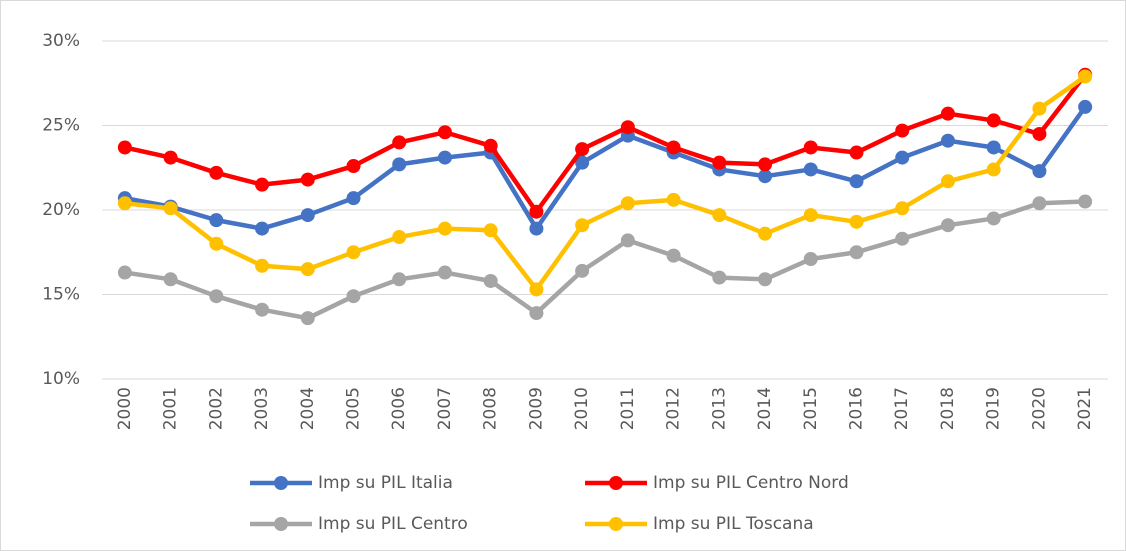  What do you see at coordinates (171, 408) in the screenshot?
I see `x-tick-label: 2001` at bounding box center [171, 408].